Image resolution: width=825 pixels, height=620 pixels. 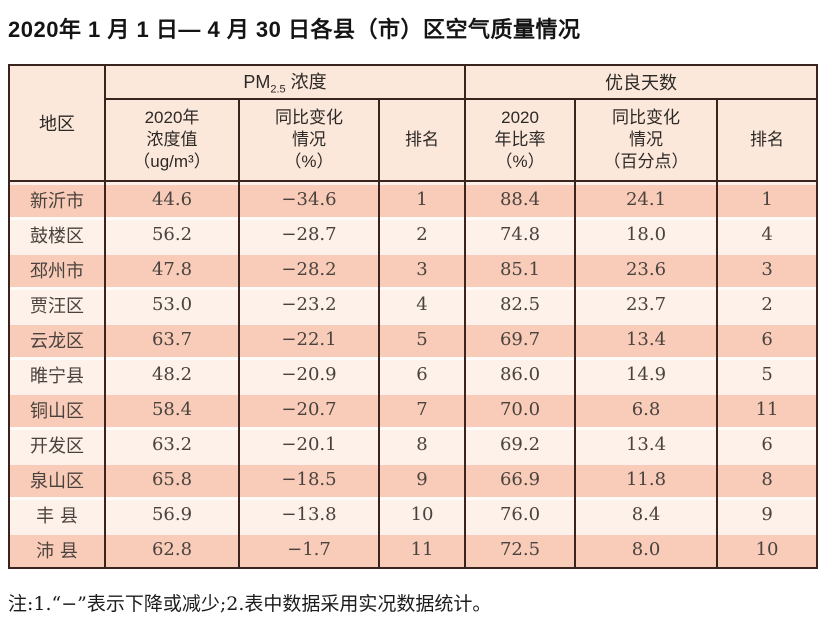 What do you see at coordinates (57, 479) in the screenshot?
I see `region-cell: 泉山区` at bounding box center [57, 479].